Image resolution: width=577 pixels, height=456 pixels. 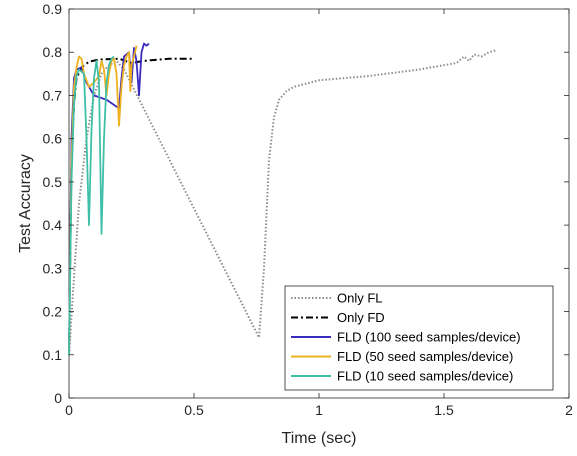 What do you see at coordinates (53, 182) in the screenshot?
I see `y-tick-label: 0.5` at bounding box center [53, 182].